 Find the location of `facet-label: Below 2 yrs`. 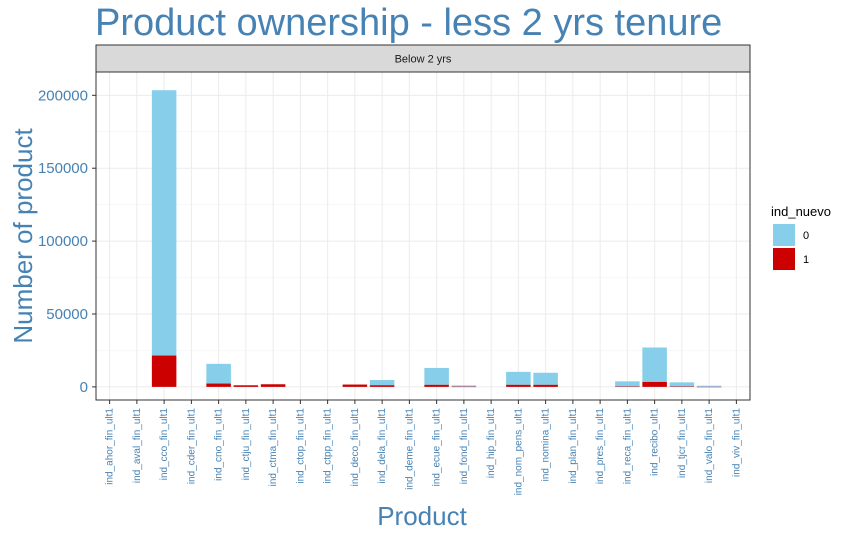

facet-label: Below 2 yrs is located at coordinates (423, 60).